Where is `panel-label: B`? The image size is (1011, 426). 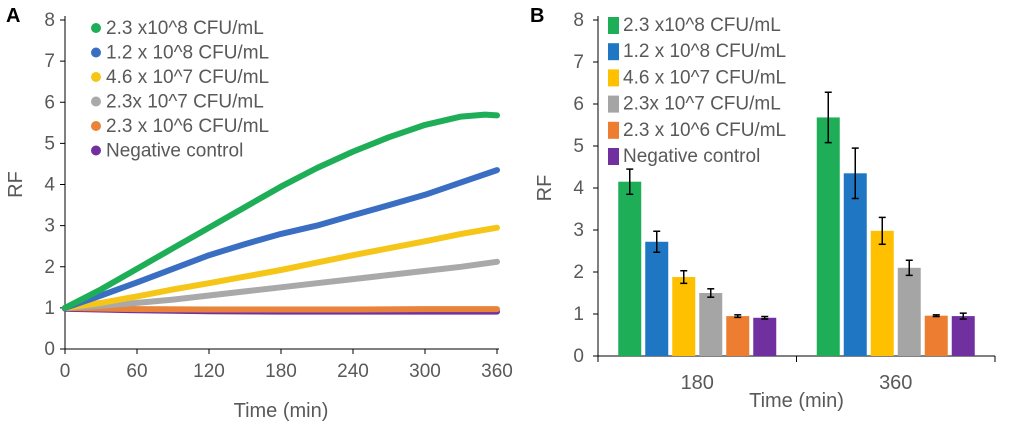 panel-label: B is located at coordinates (537, 16).